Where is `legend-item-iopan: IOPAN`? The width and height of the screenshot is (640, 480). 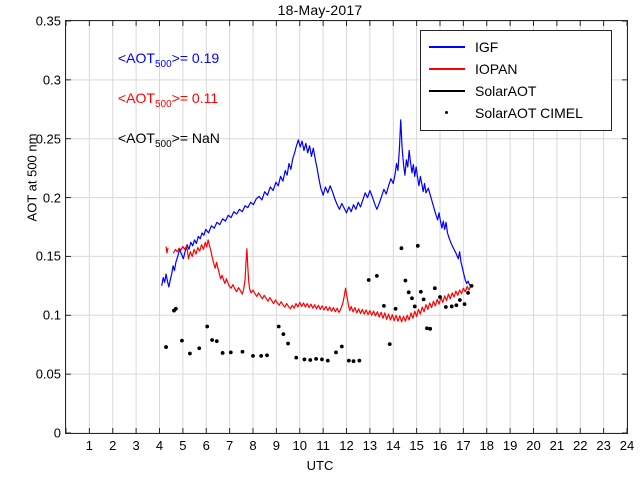 legend-item-iopan: IOPAN is located at coordinates (516, 69).